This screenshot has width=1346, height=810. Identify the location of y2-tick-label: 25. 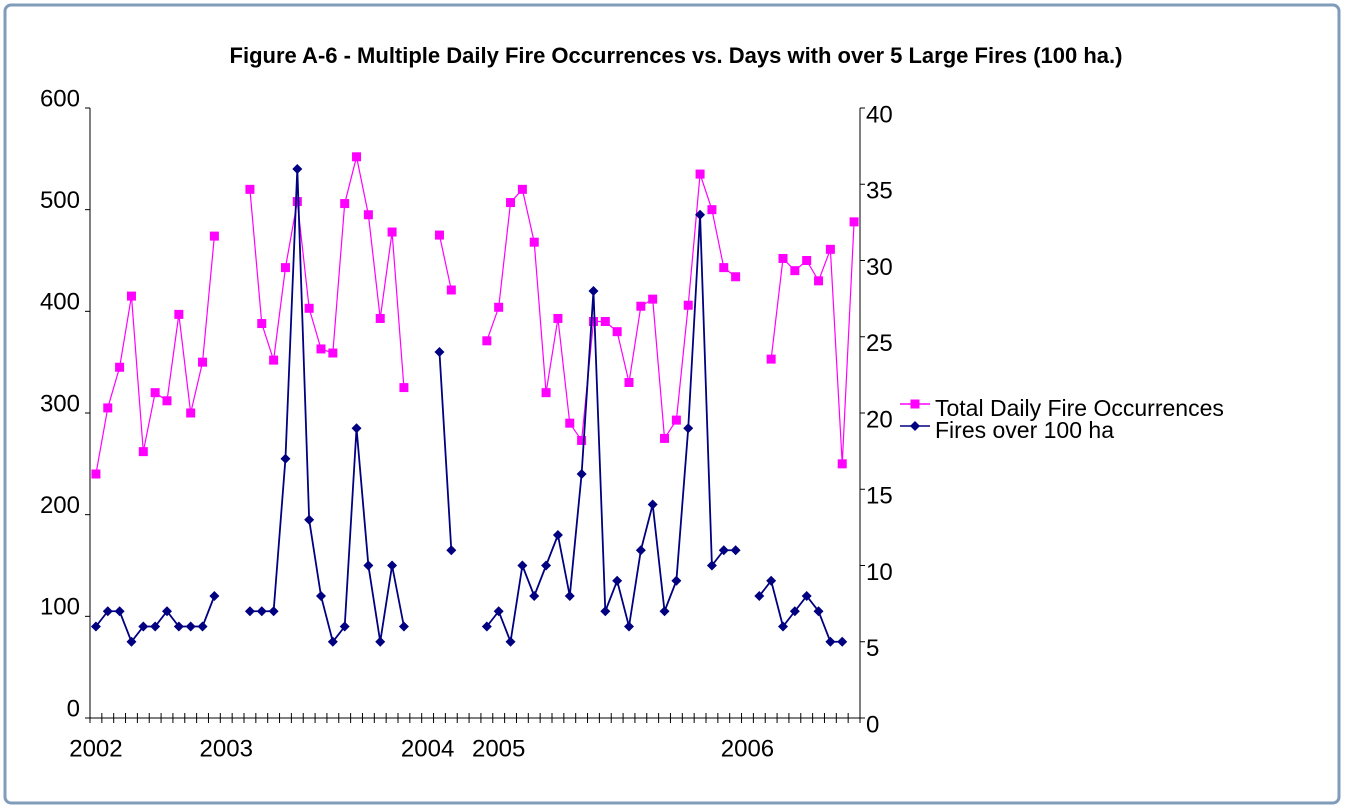
(879, 343).